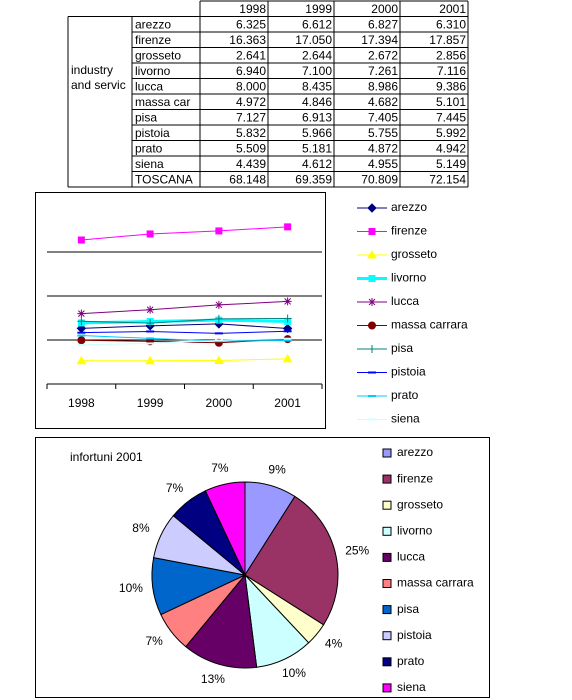 This screenshot has width=572, height=700. What do you see at coordinates (251, 164) in the screenshot?
I see `table-cell: 4.439` at bounding box center [251, 164].